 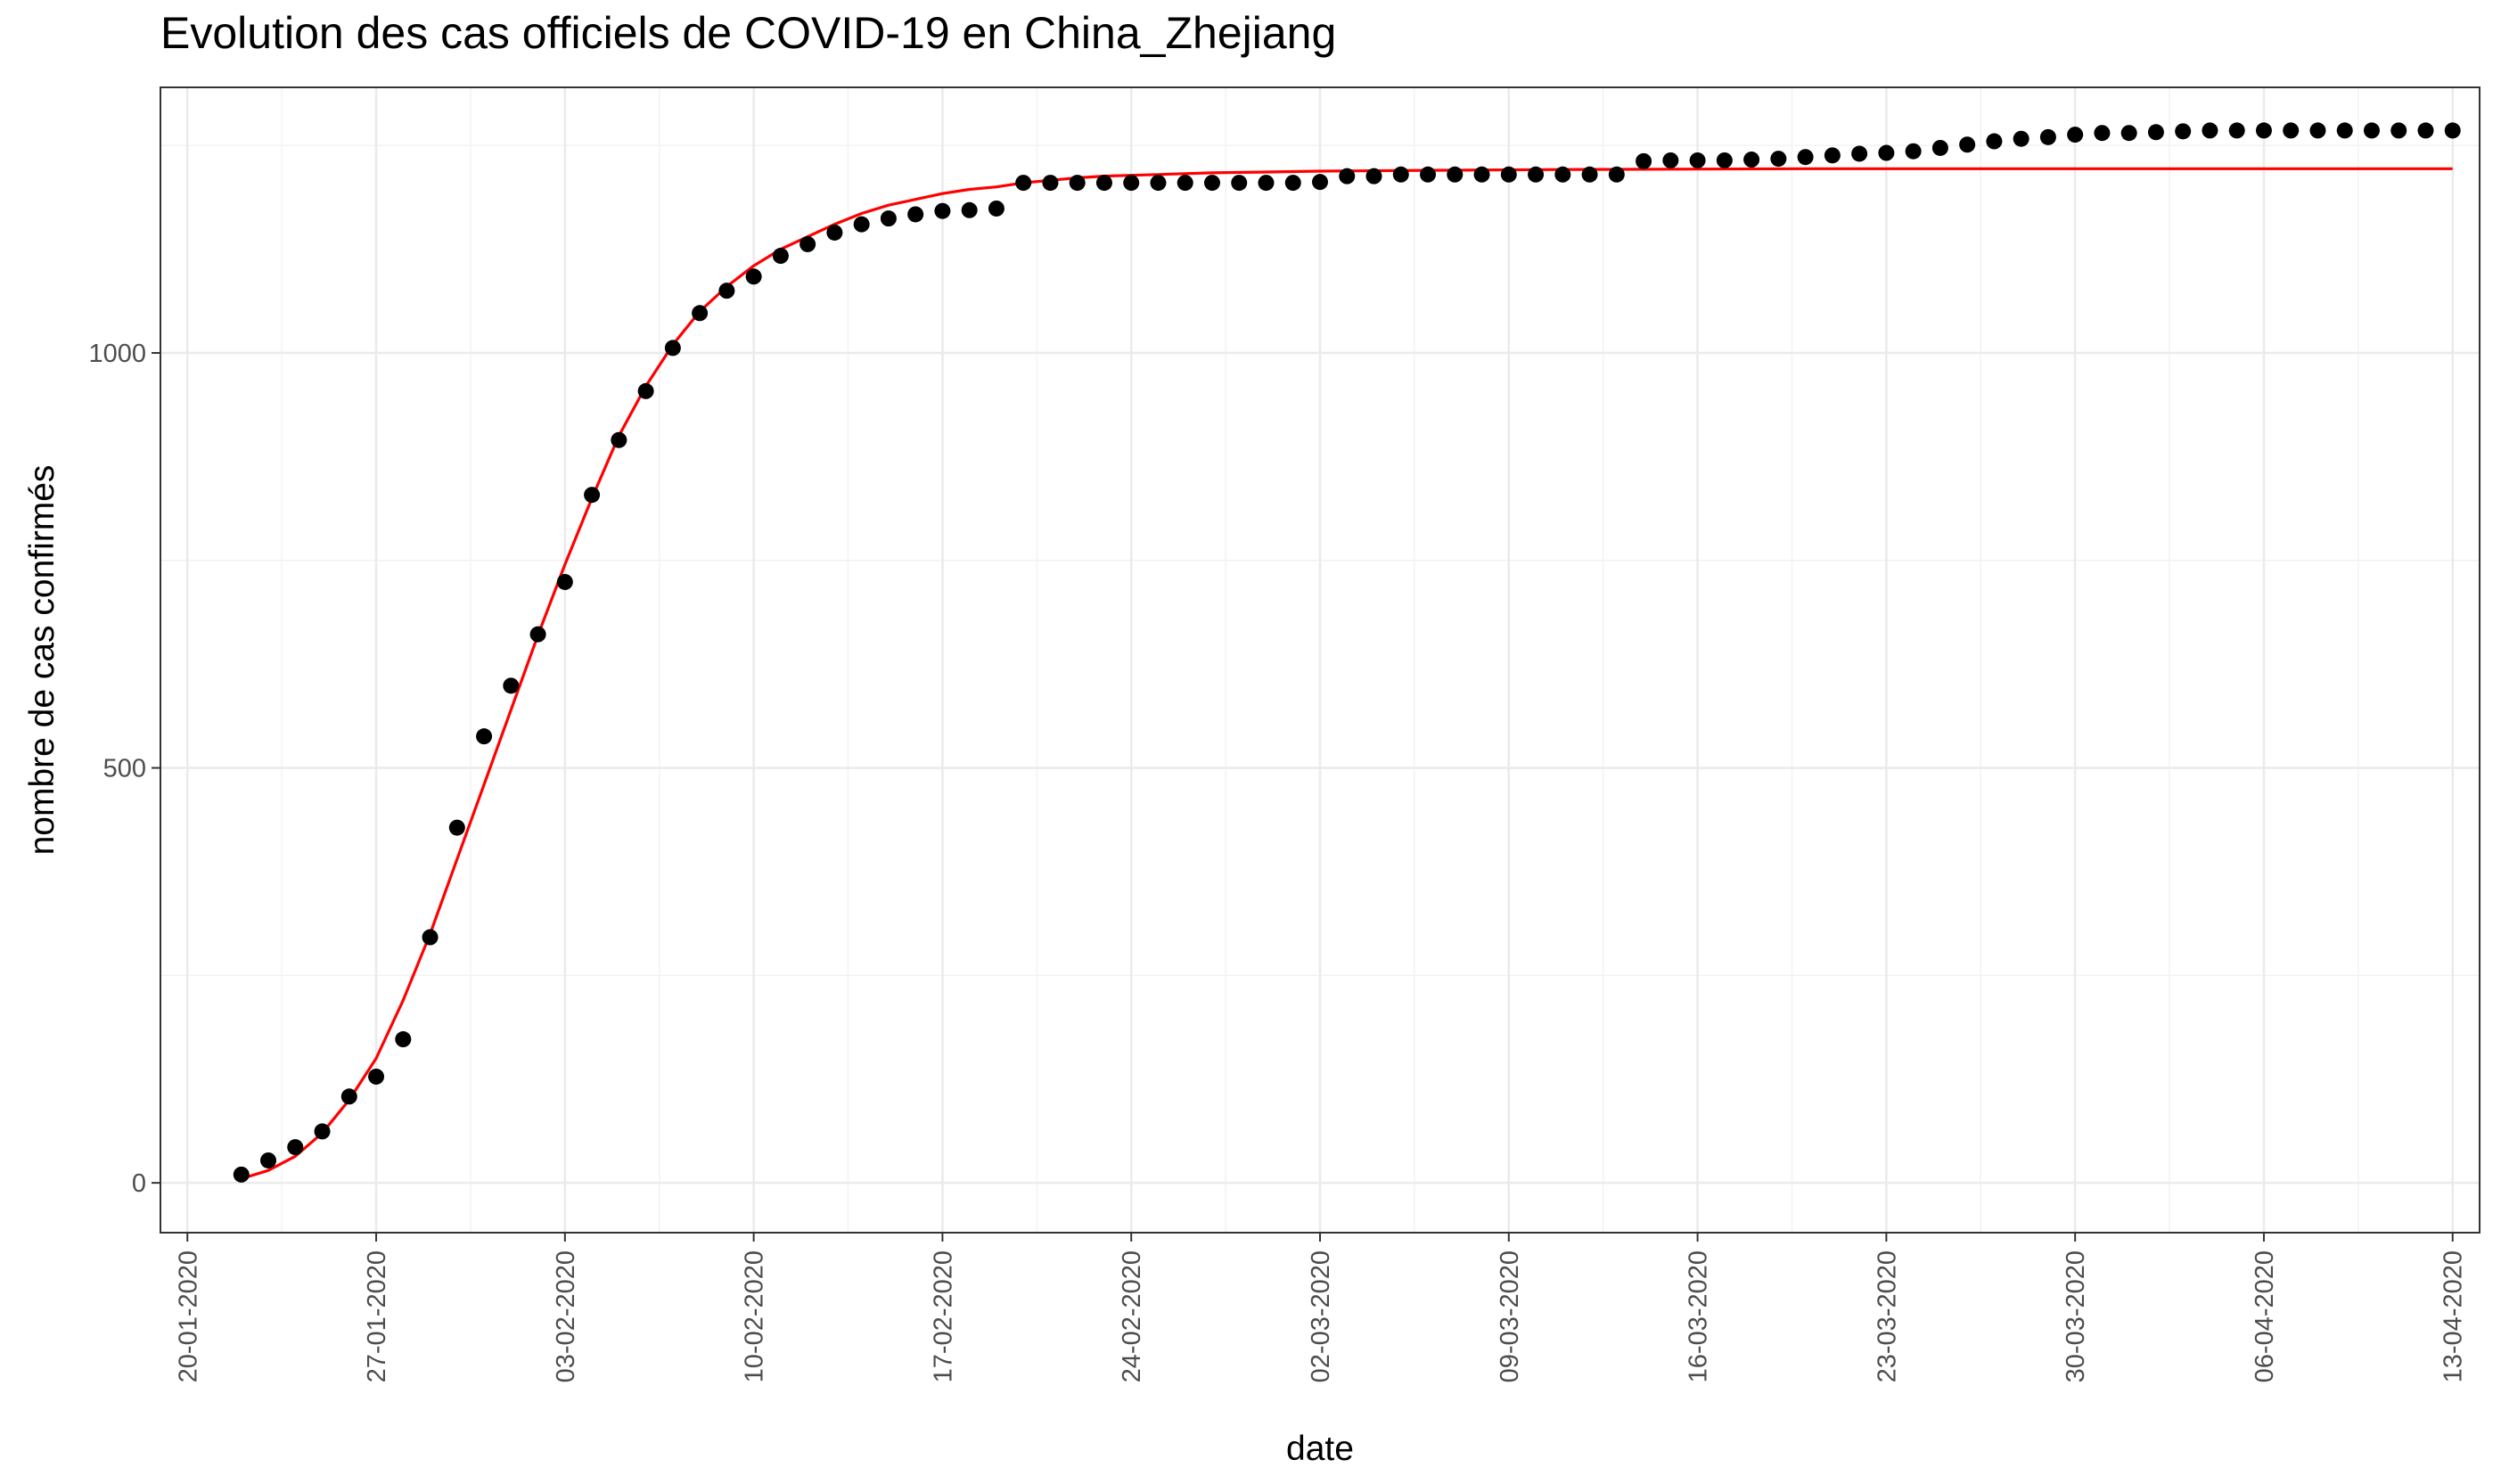 What do you see at coordinates (42, 660) in the screenshot?
I see `y-axis-title: nombre de cas confirmés` at bounding box center [42, 660].